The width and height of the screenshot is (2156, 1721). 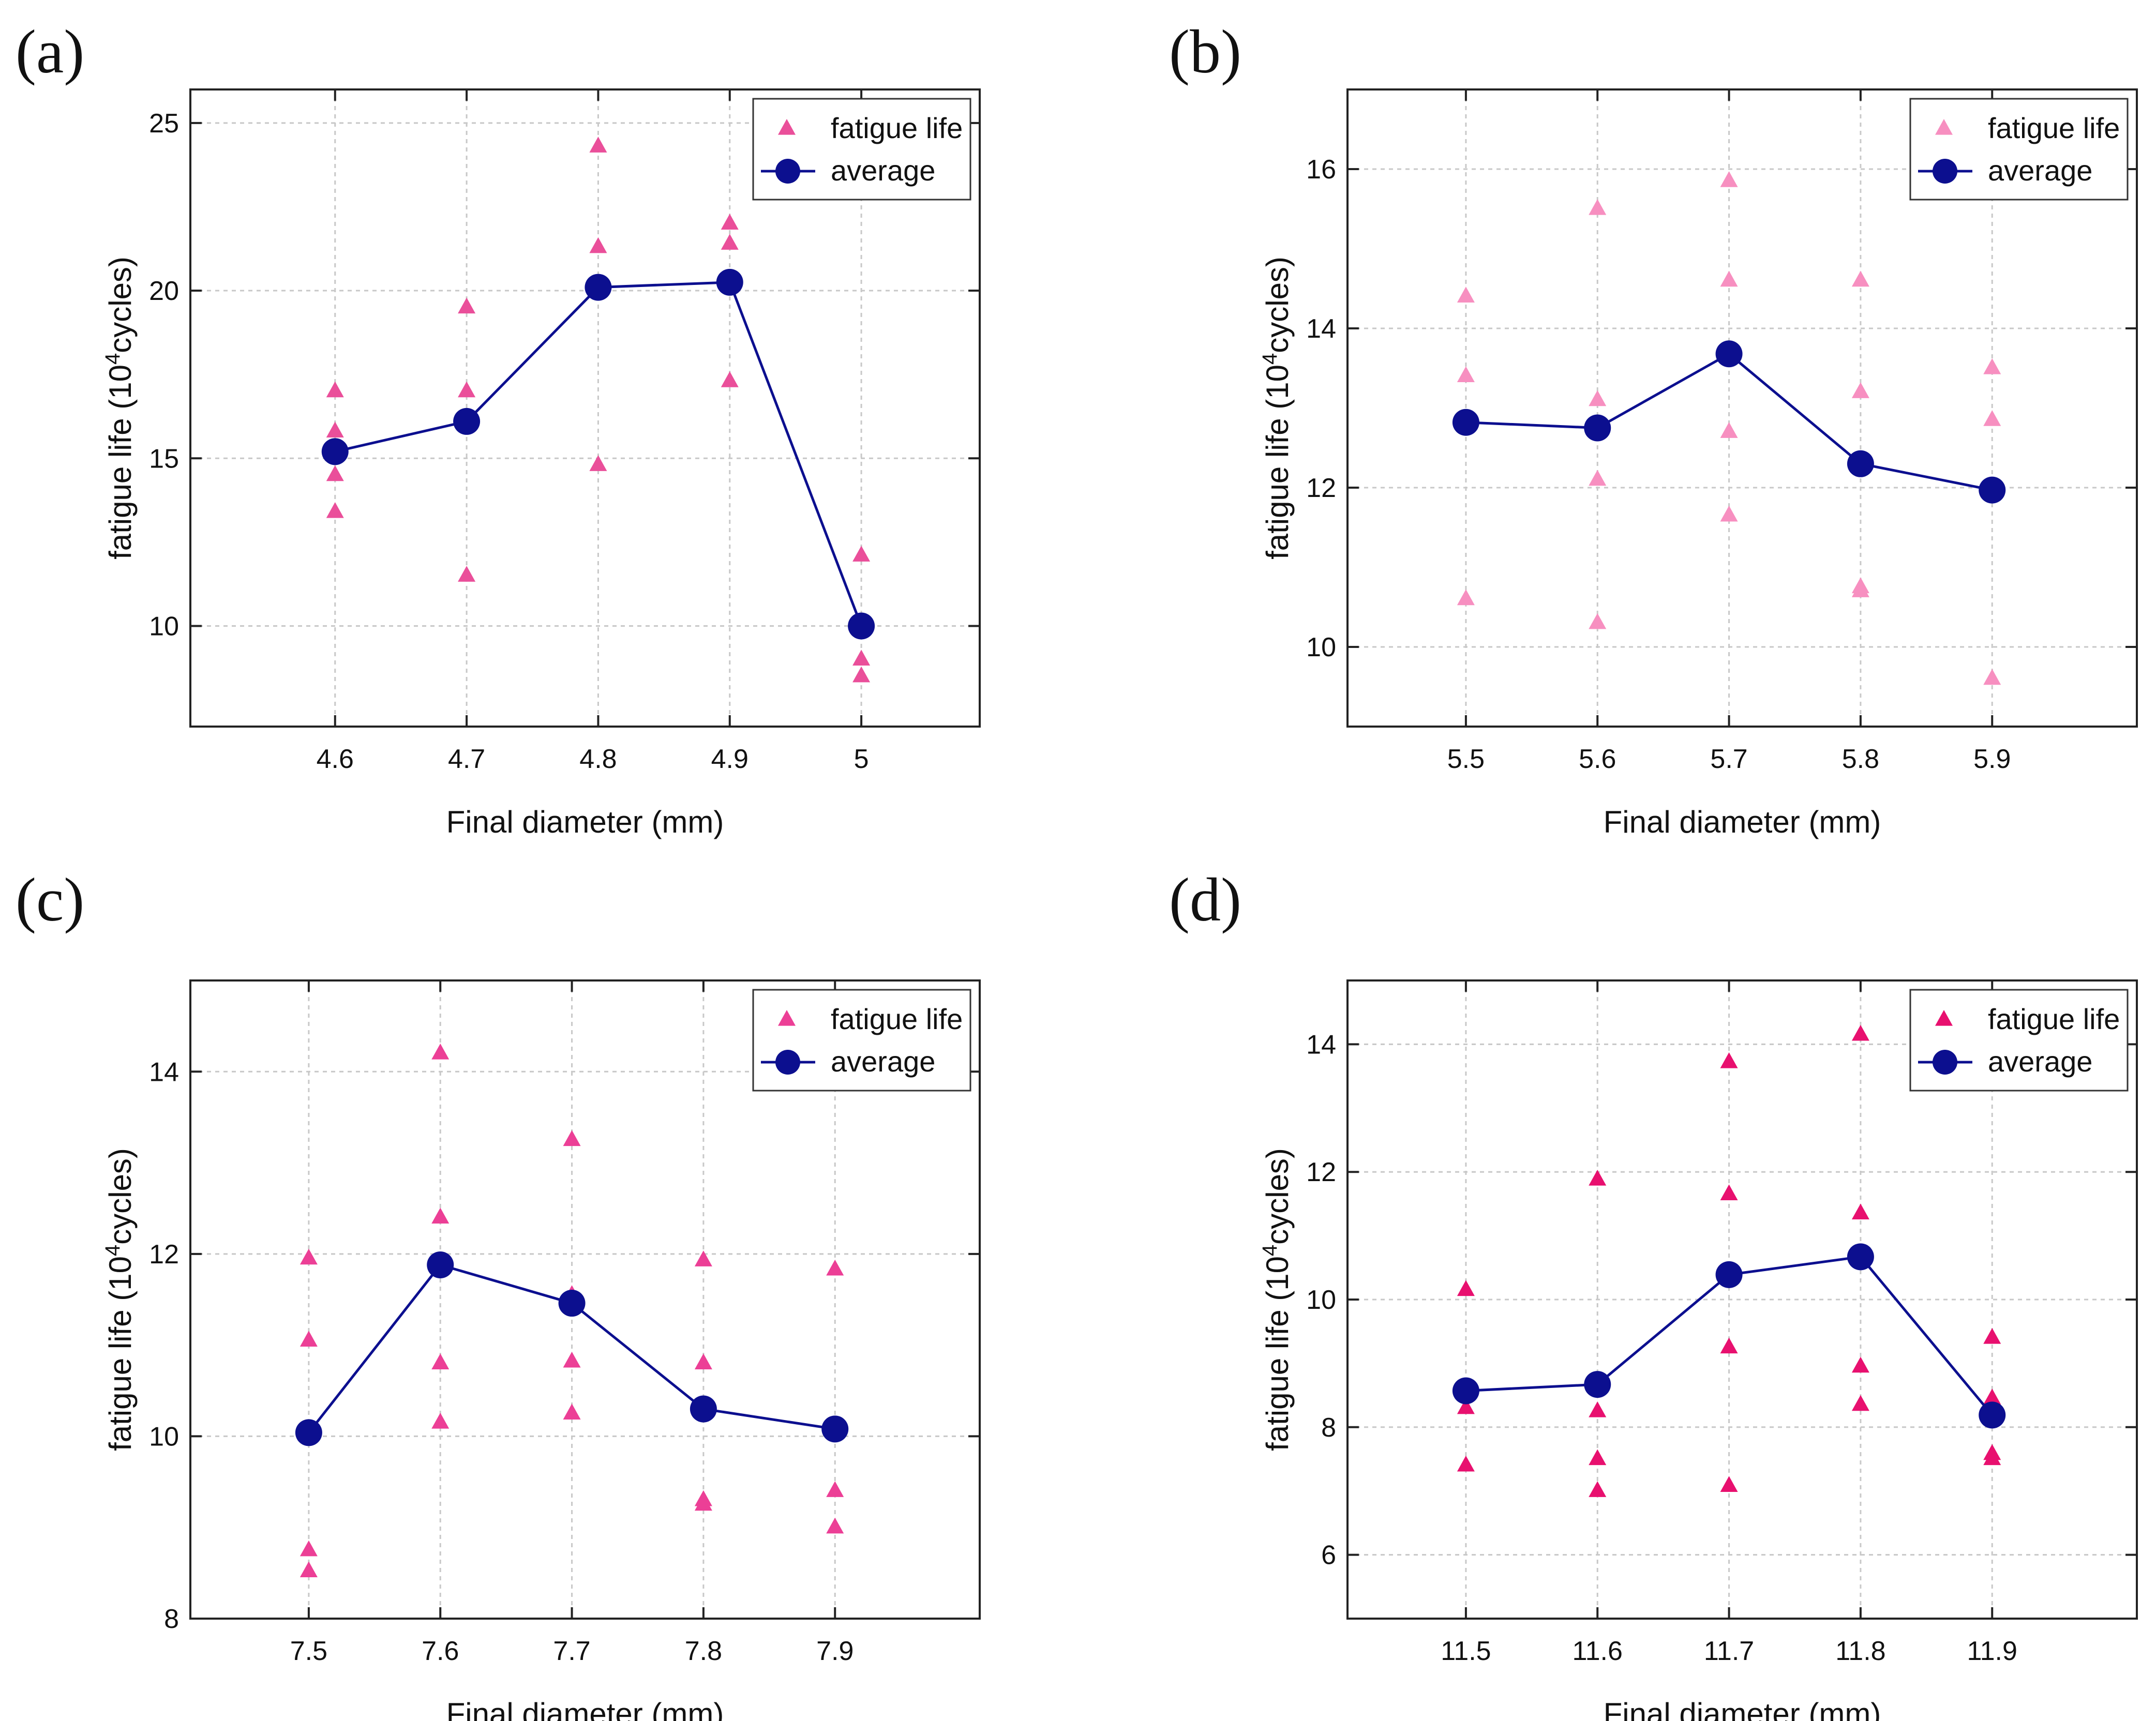 I want to click on x-tick-label-2: 7.7, so click(x=571, y=1651).